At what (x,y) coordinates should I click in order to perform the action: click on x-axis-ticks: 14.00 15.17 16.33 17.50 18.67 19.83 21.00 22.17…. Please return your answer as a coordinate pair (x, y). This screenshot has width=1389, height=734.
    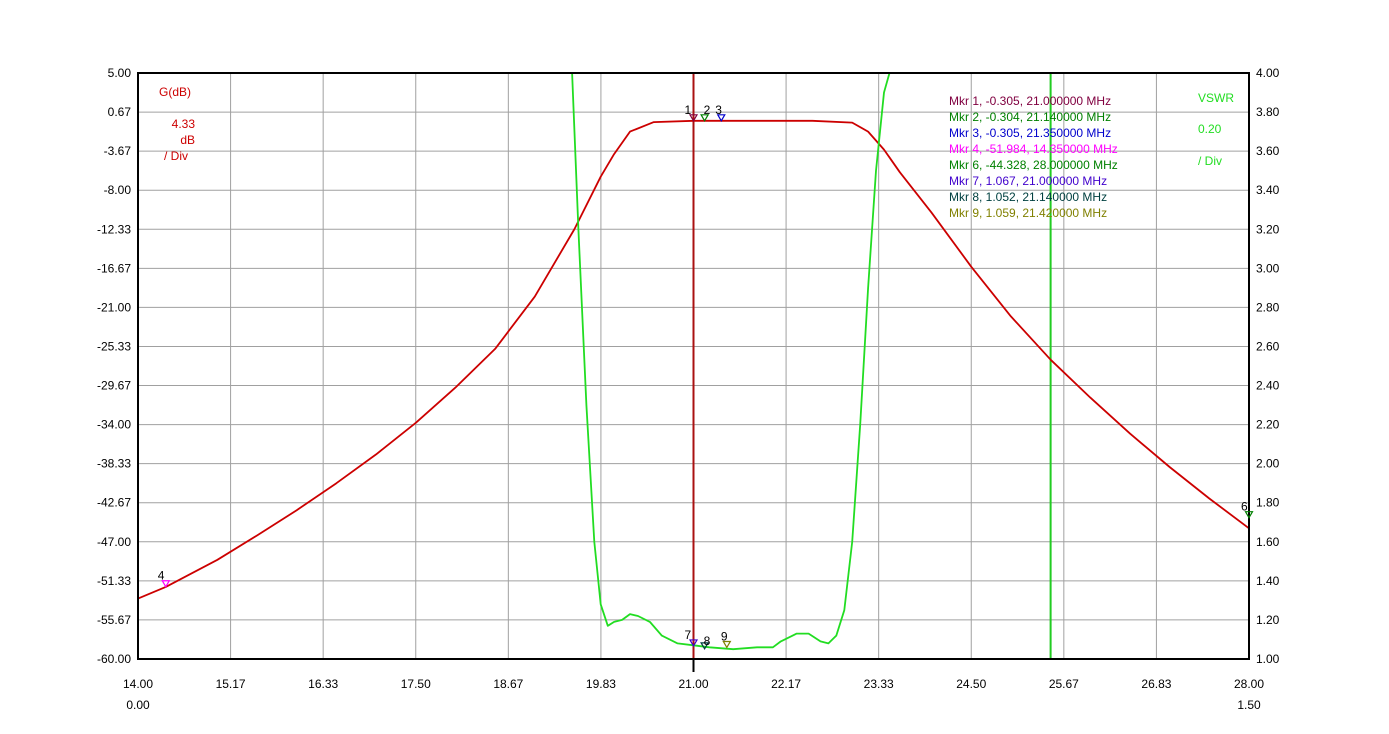
    Looking at the image, I should click on (693, 684).